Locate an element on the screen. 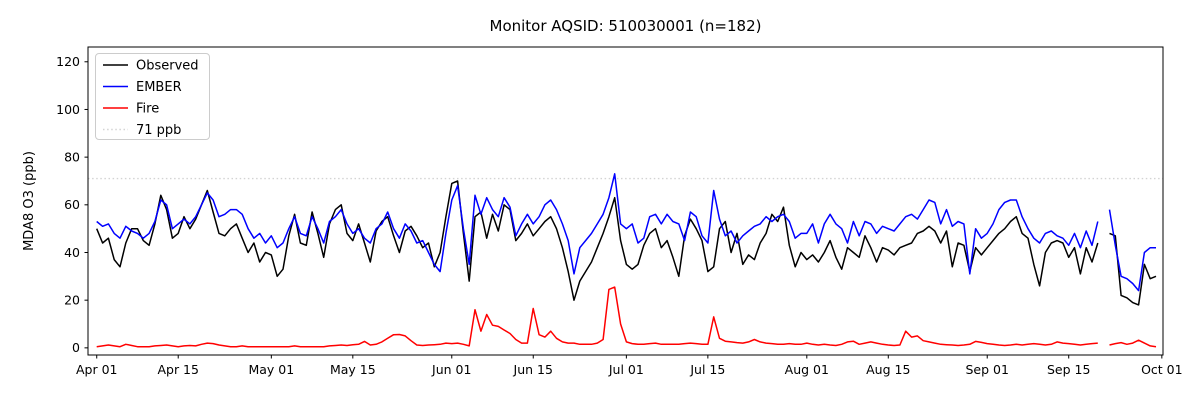 Image resolution: width=1200 pixels, height=400 pixels. chart-title: Monitor AQSID: 510030001 (n=182) is located at coordinates (626, 26).